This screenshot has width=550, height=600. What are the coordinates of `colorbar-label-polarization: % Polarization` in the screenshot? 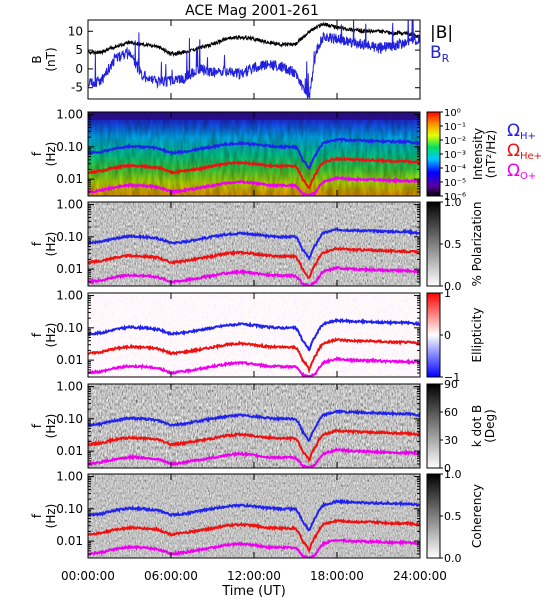 It's located at (477, 244).